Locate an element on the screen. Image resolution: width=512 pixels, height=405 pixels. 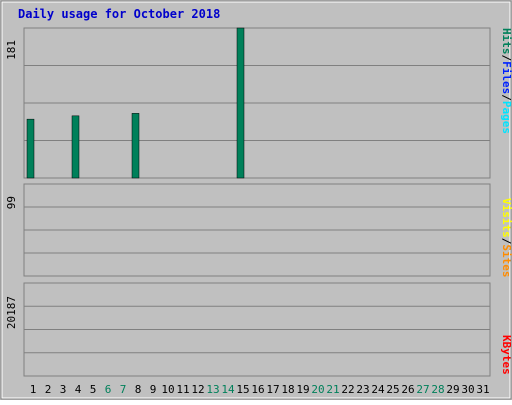
x-tick-label-23: 23 is located at coordinates (362, 389).